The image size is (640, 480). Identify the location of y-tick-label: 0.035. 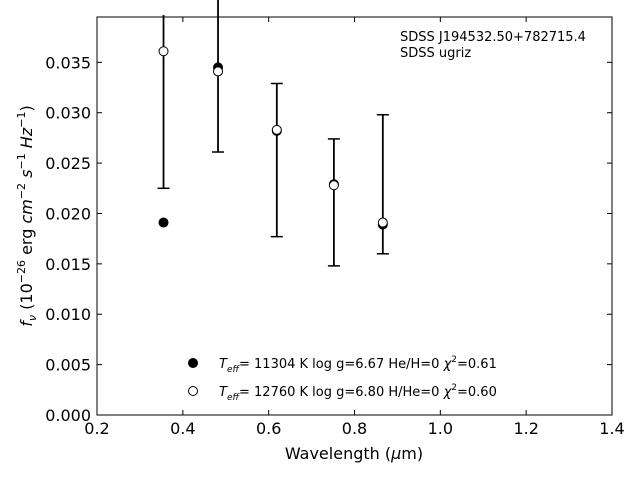
(68, 62).